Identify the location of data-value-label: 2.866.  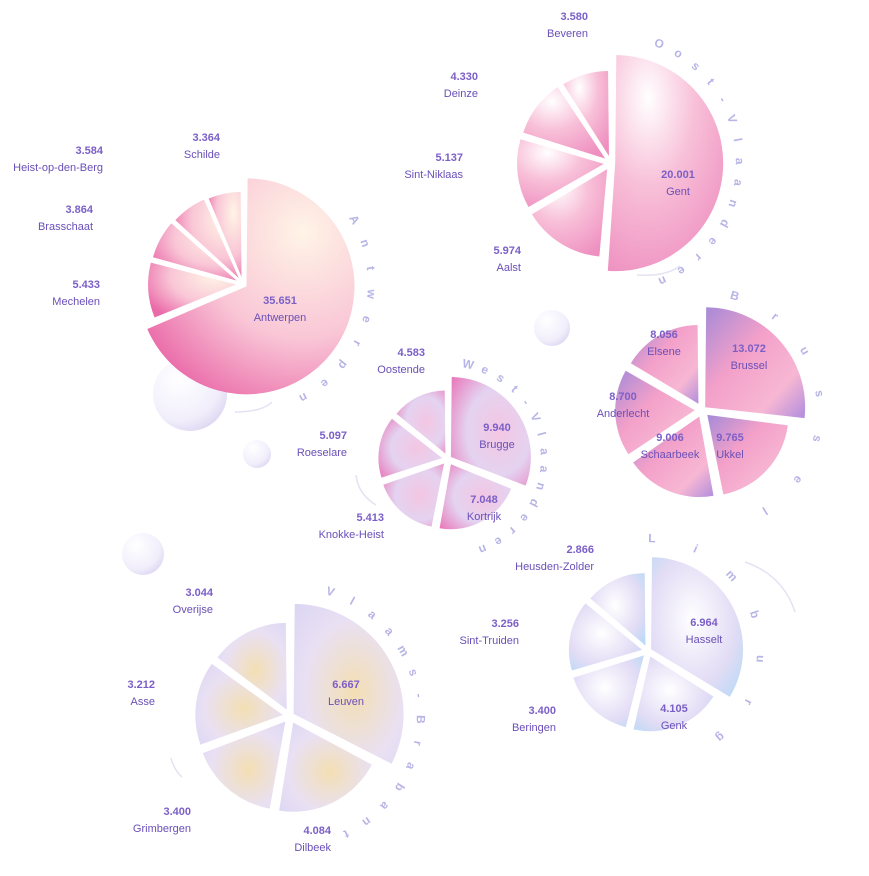
(580, 550).